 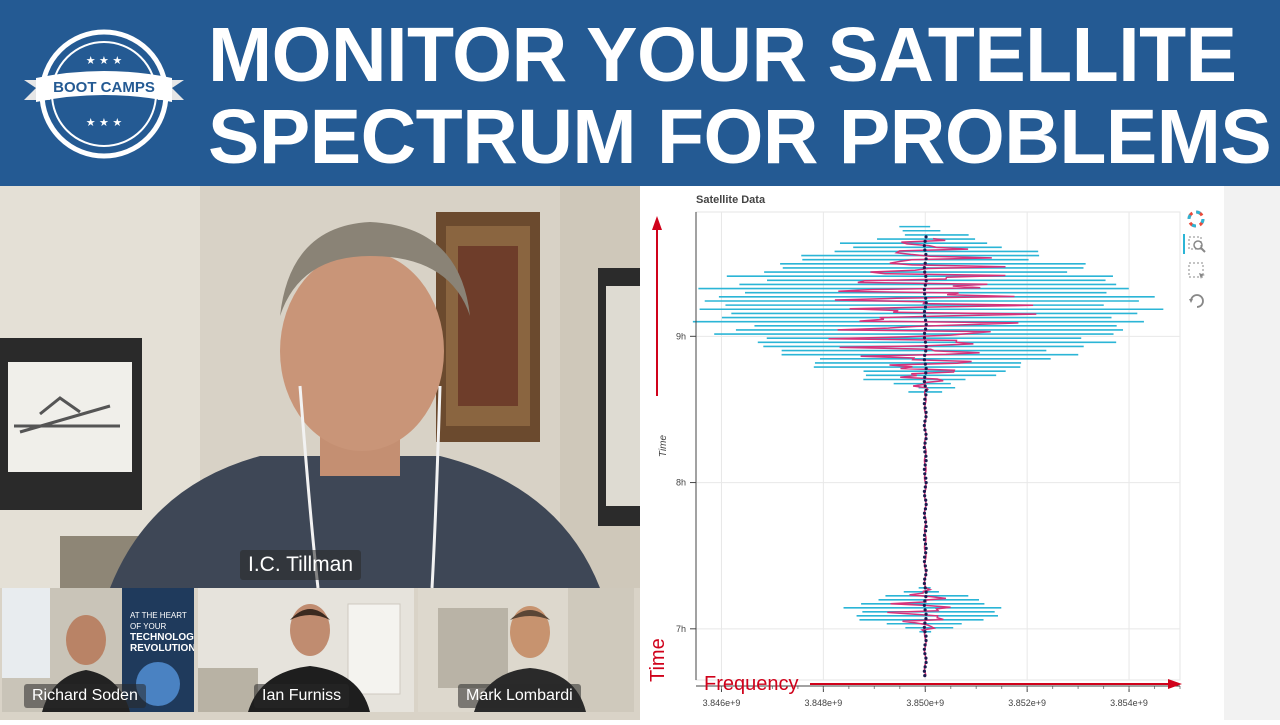 What do you see at coordinates (1197, 245) in the screenshot?
I see `box-zoom-icon` at bounding box center [1197, 245].